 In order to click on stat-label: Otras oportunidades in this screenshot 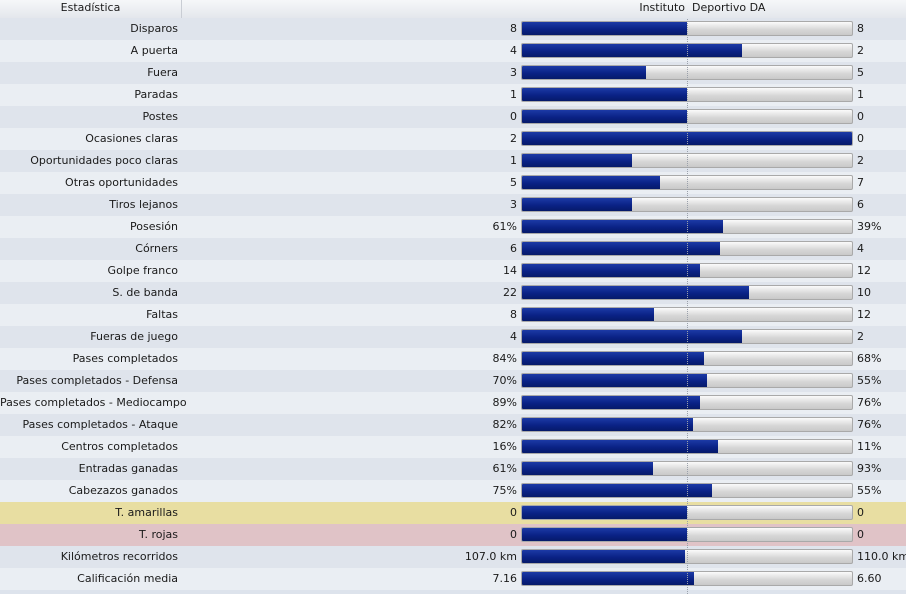, I will do `click(121, 182)`.